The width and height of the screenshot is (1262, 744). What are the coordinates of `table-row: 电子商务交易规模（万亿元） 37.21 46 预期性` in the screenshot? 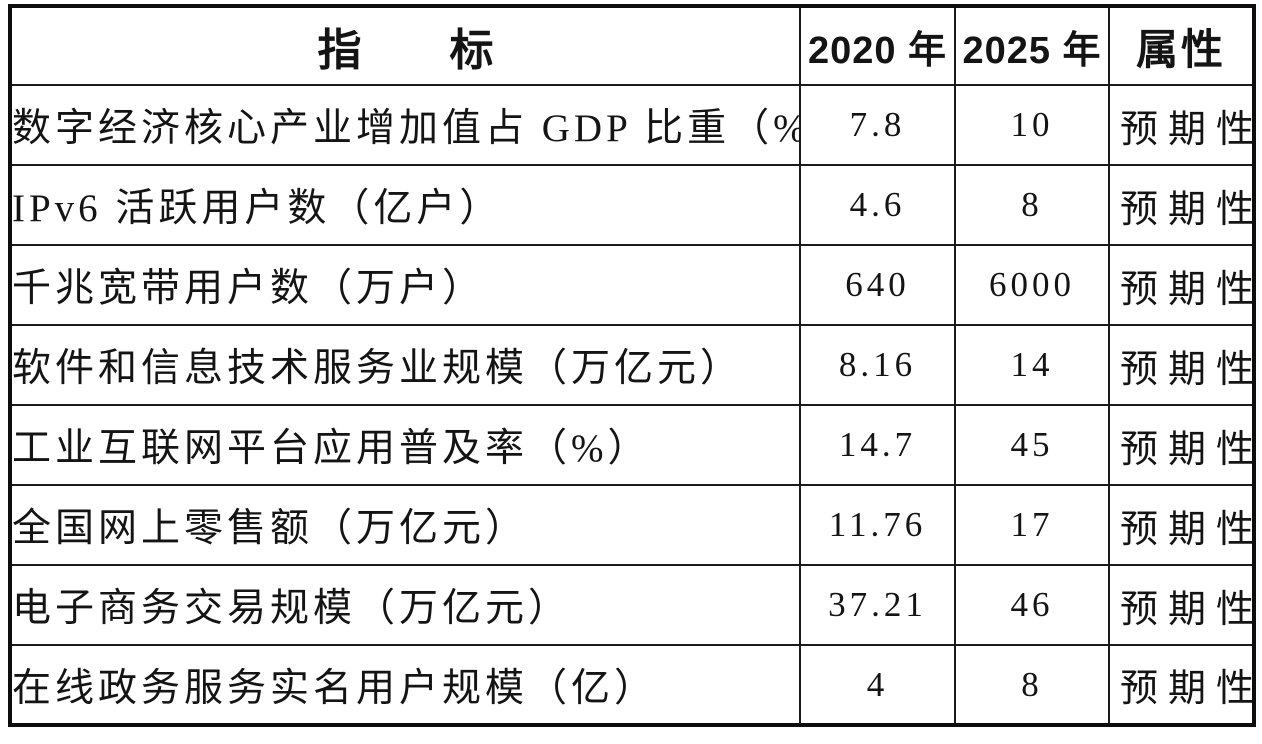 It's located at (632, 605).